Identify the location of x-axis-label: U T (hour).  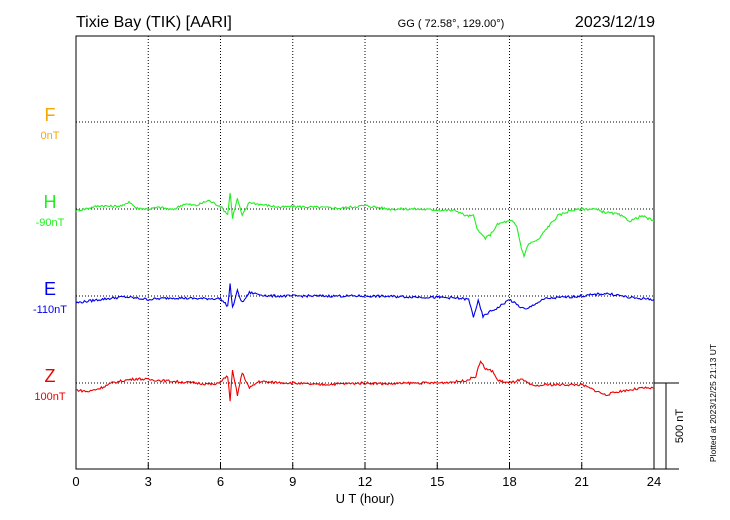
(365, 498).